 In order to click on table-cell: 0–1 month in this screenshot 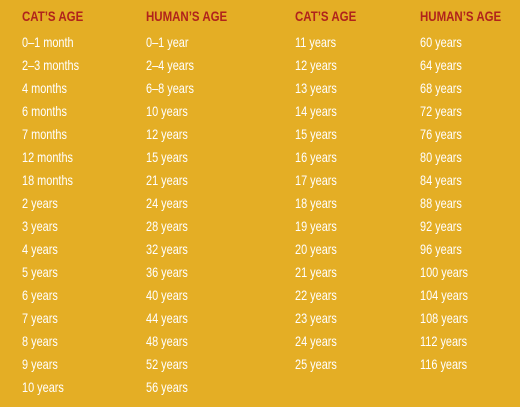, I will do `click(48, 42)`.